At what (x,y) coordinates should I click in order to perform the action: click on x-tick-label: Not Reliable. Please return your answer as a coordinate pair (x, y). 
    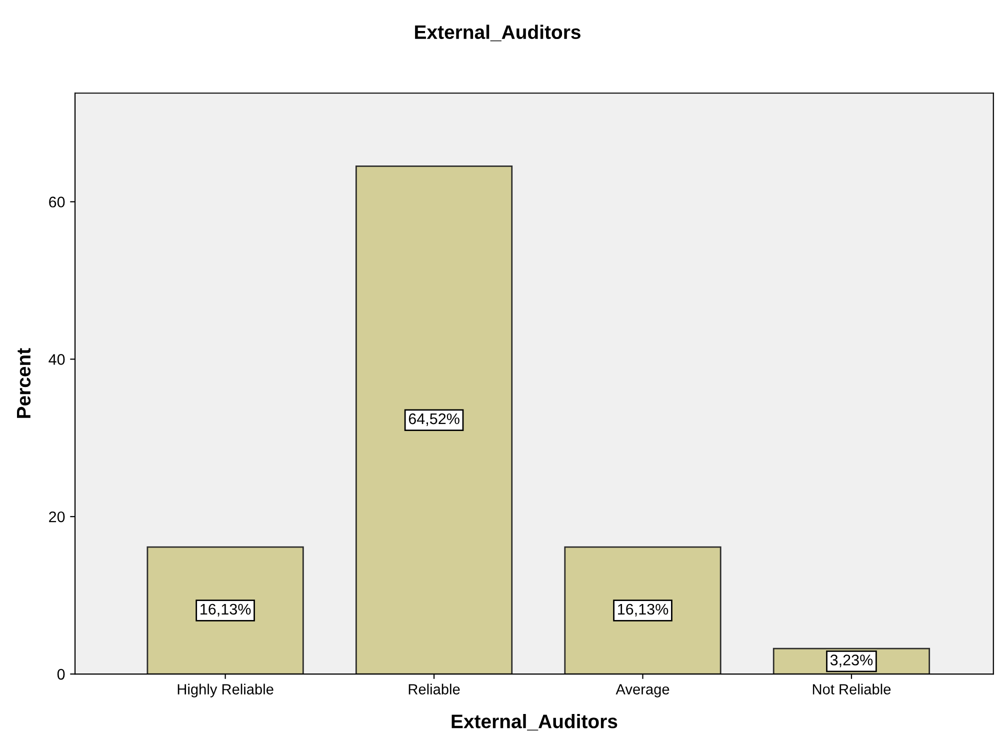
    Looking at the image, I should click on (851, 689).